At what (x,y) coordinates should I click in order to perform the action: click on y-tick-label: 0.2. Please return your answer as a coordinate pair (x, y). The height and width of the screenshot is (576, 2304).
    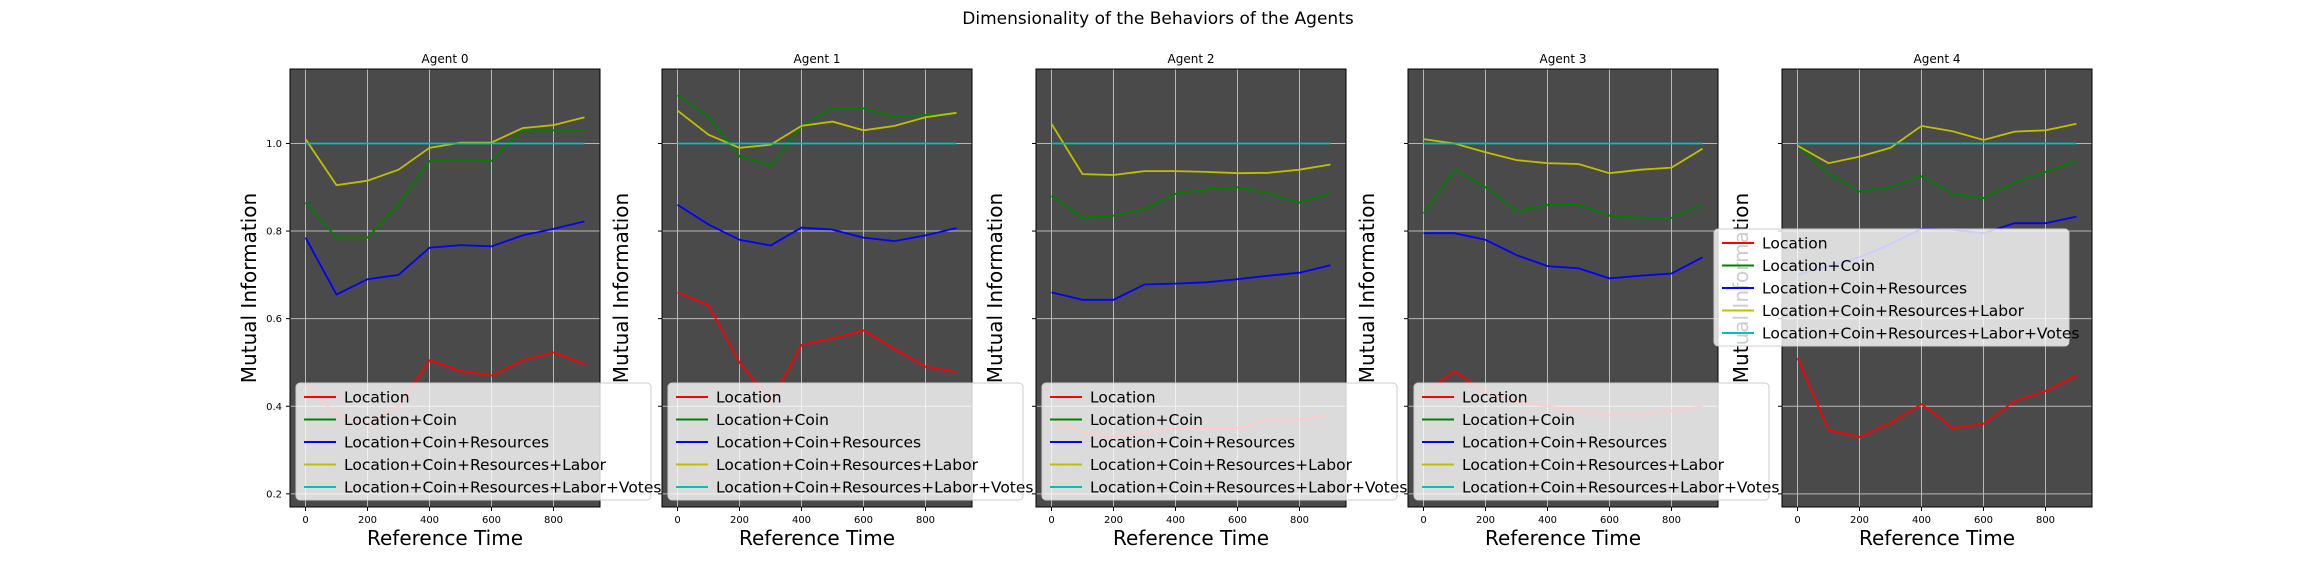
    Looking at the image, I should click on (274, 494).